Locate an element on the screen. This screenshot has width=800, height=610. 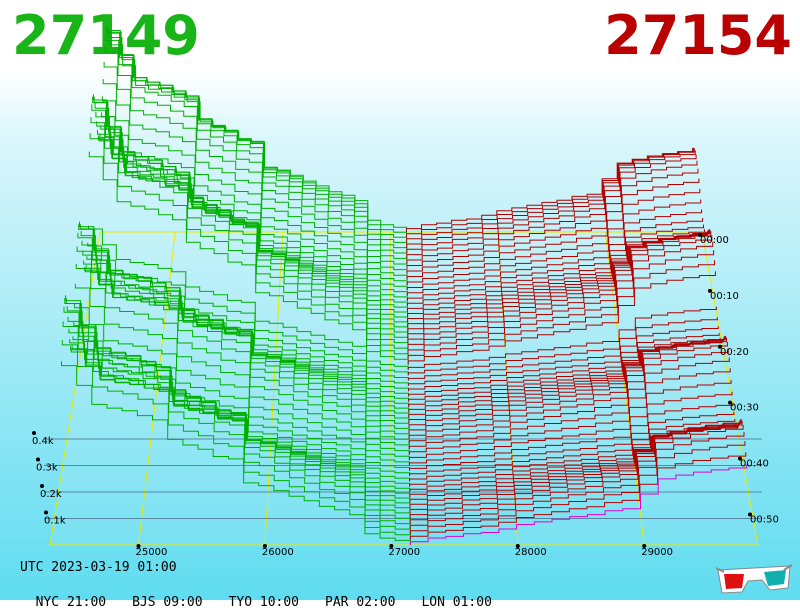
time-tick-label: 00:00 is located at coordinates (714, 240).